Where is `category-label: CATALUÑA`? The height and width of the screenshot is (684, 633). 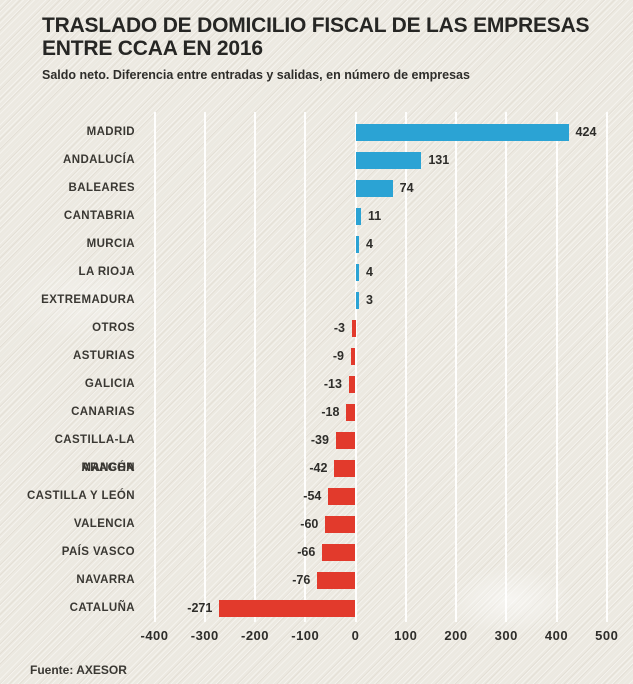
category-label: CATALUÑA is located at coordinates (102, 608).